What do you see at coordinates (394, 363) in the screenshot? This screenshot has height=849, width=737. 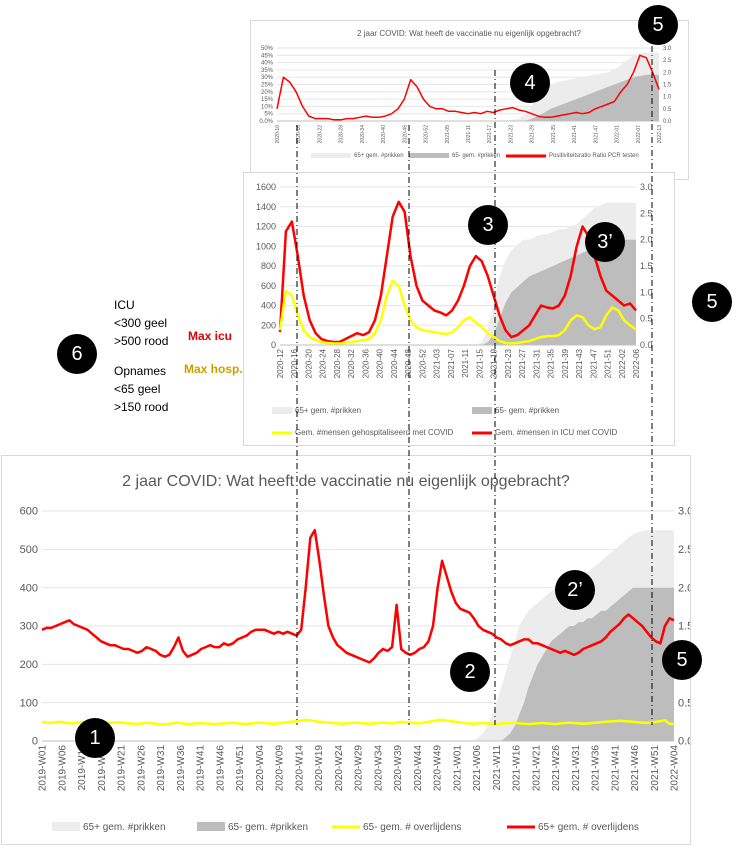 I see `x-tick-label: 2020-44` at bounding box center [394, 363].